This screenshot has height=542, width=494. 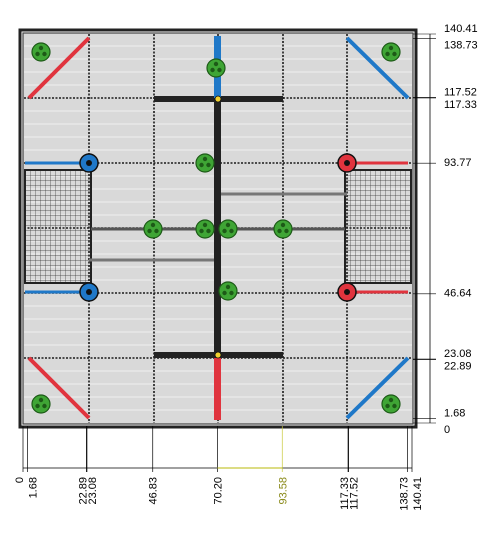 I want to click on bottom-dimension-label: 138.73, so click(x=404, y=494).